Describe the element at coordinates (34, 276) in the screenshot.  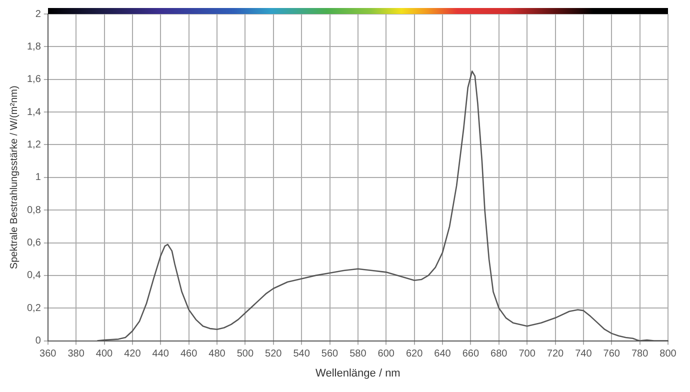
I see `y-tick-label: 0,4` at that location.